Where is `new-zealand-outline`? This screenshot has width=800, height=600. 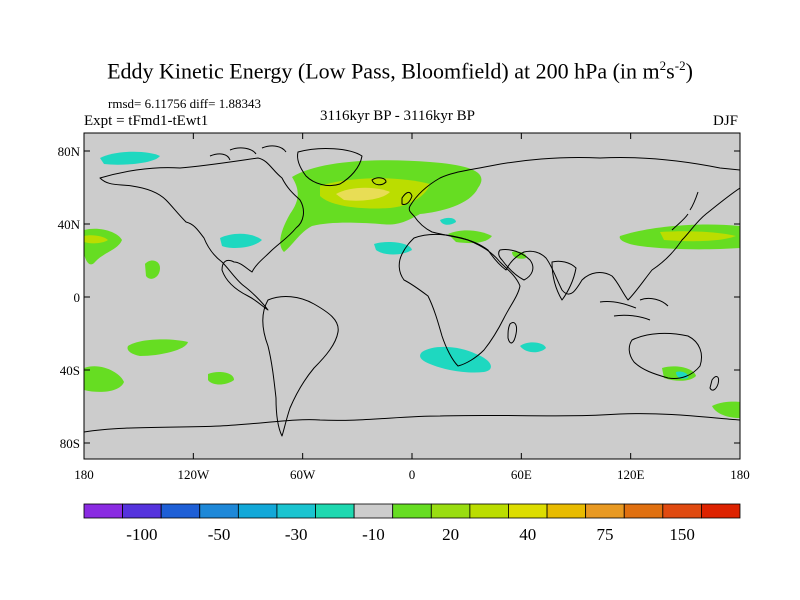
new-zealand-outline is located at coordinates (714, 383).